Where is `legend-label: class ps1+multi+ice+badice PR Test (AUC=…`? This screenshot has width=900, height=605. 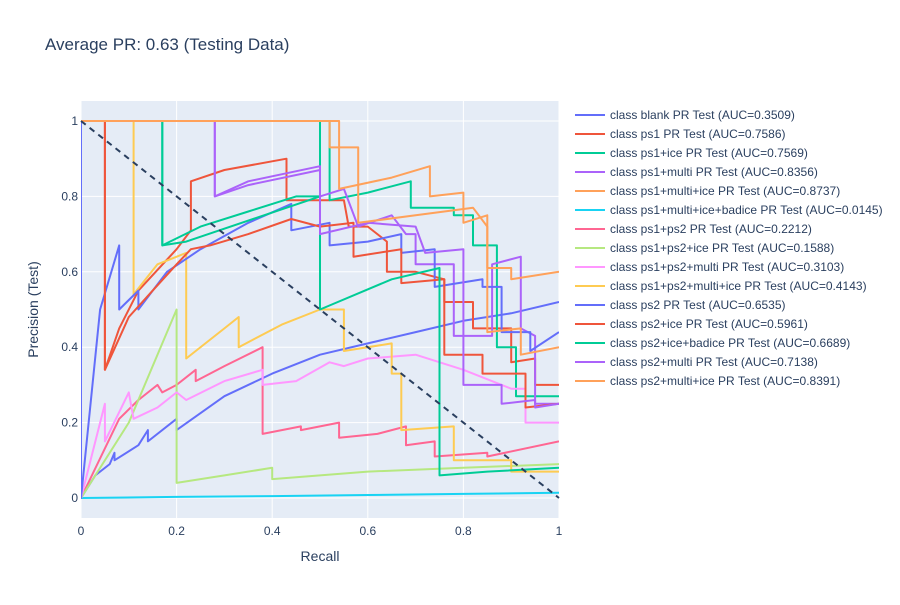 legend-label: class ps1+multi+ice+badice PR Test (AUC=… is located at coordinates (746, 210).